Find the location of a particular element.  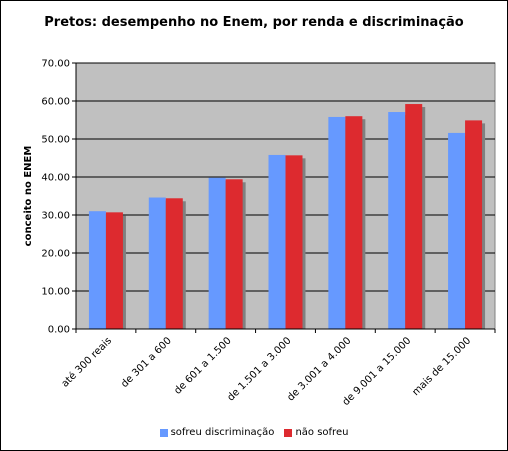

x-tick-label: de 601 a 1.500 is located at coordinates (202, 365).